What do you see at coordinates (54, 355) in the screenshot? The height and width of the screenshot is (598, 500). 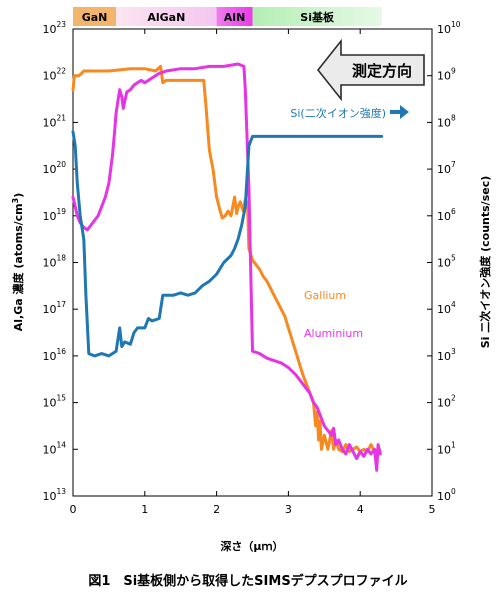 I see `left-y-tick-label: 1016` at bounding box center [54, 355].